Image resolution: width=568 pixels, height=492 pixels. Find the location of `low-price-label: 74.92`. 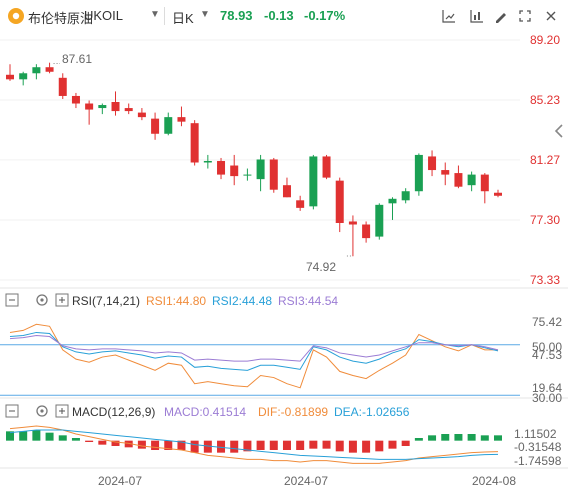

low-price-label: 74.92 is located at coordinates (321, 267).